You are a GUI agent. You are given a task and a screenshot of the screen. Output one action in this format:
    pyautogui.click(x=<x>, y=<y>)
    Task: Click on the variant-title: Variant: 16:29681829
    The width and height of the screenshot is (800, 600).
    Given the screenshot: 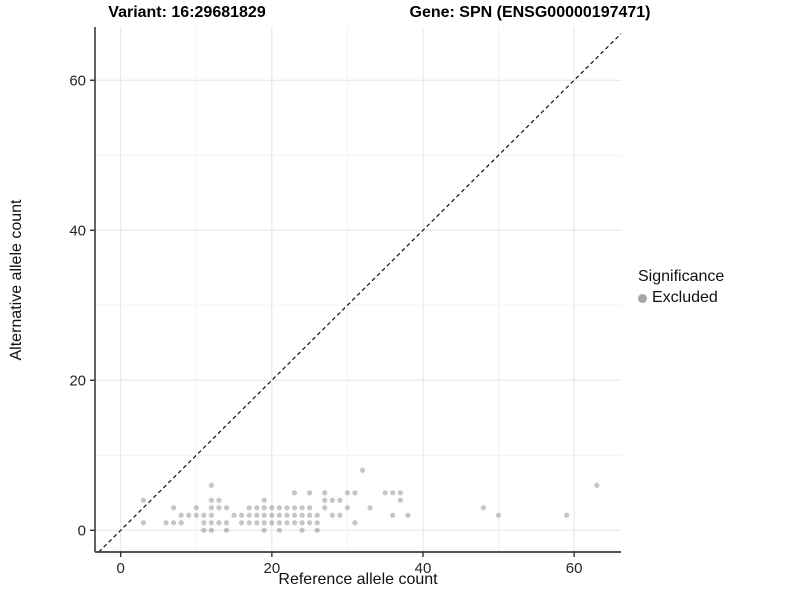 What is the action you would take?
    pyautogui.click(x=187, y=12)
    